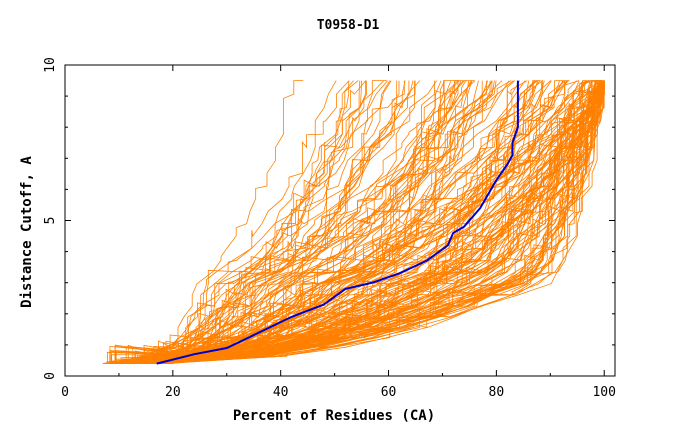 The image size is (680, 440). I want to click on chart-title: T0958-D1, so click(348, 25).